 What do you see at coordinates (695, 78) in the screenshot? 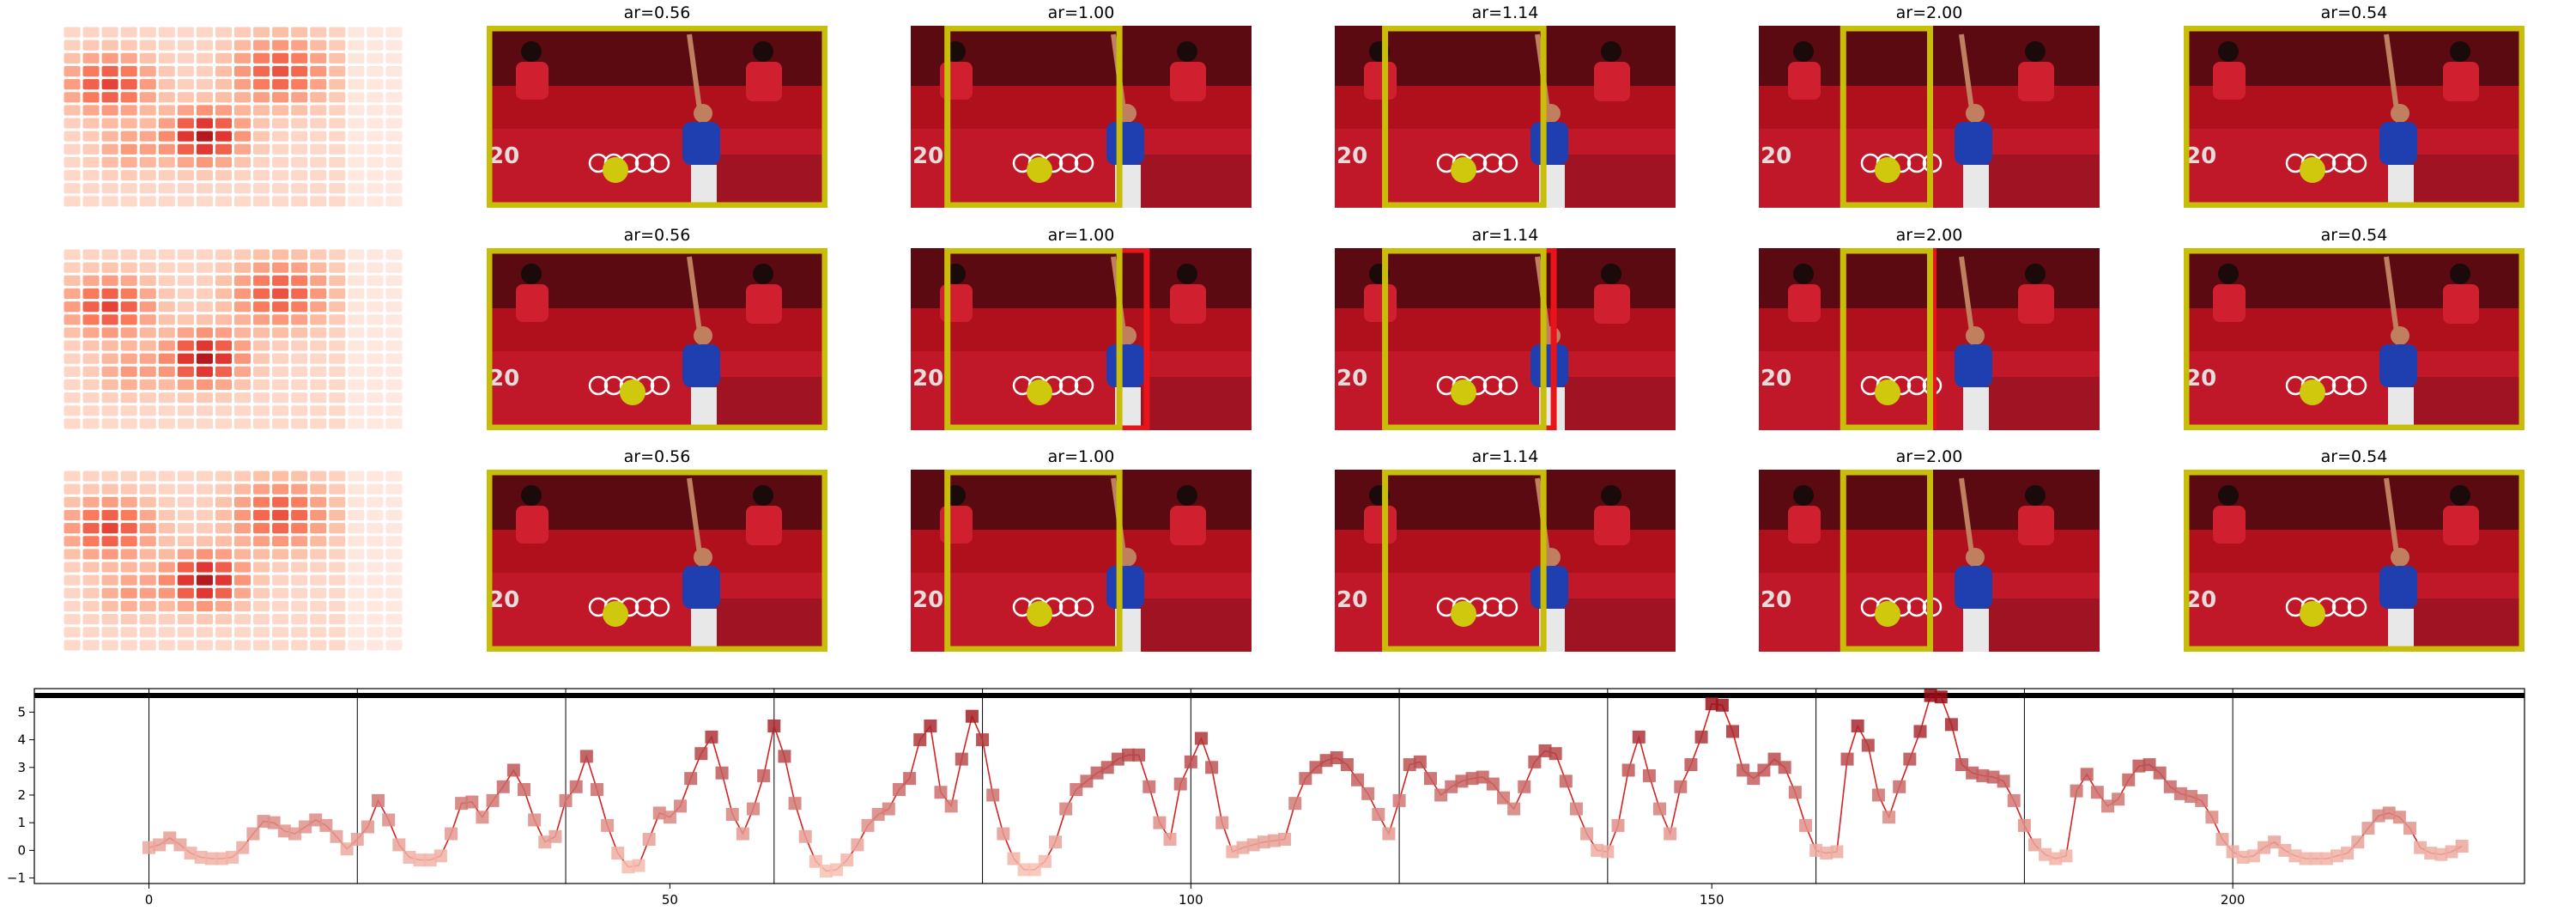
I see `player-arm` at bounding box center [695, 78].